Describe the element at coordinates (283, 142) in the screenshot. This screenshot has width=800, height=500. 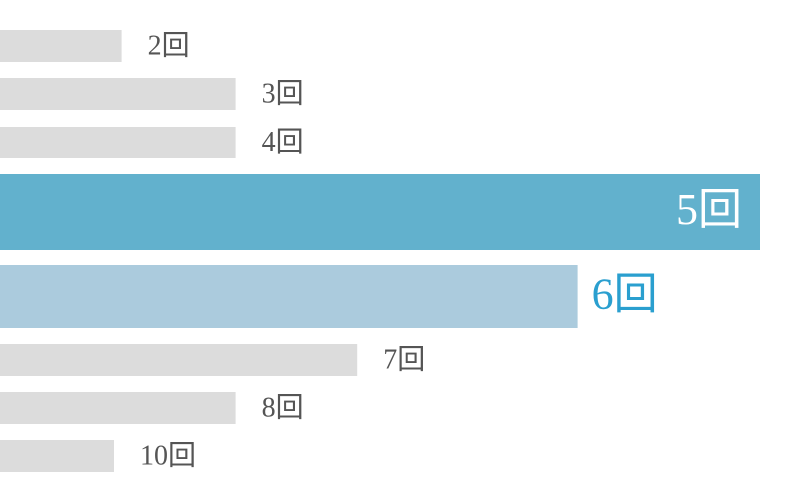
I see `bar-label: 4回` at that location.